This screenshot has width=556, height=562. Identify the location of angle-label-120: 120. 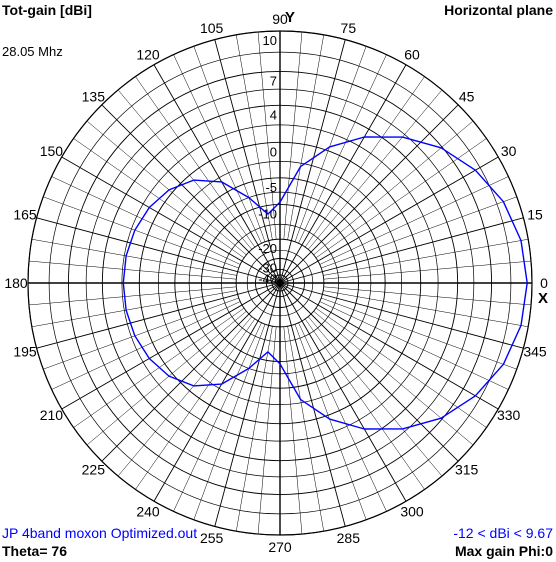
(148, 54).